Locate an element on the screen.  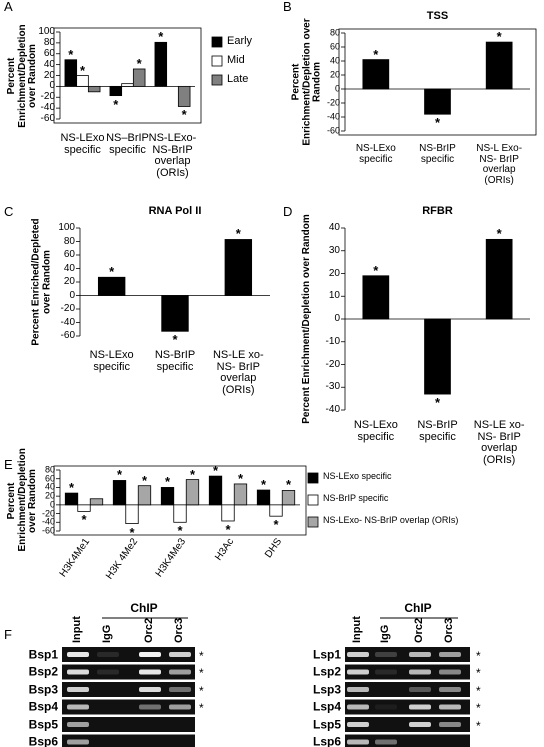
y-tick-label: 80 is located at coordinates (69, 241).